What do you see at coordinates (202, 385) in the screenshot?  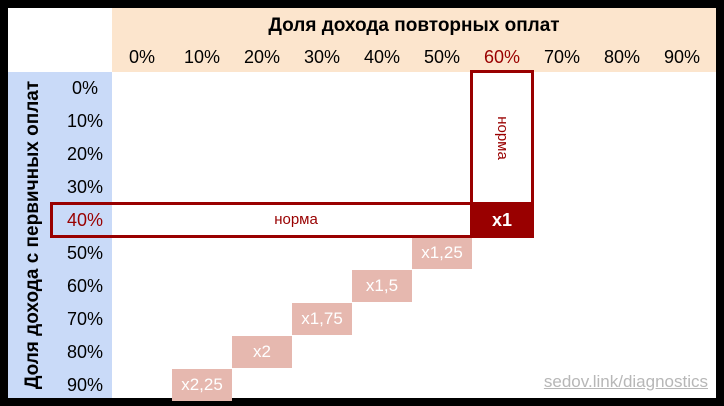 I see `multiplier-cell: x2,25` at bounding box center [202, 385].